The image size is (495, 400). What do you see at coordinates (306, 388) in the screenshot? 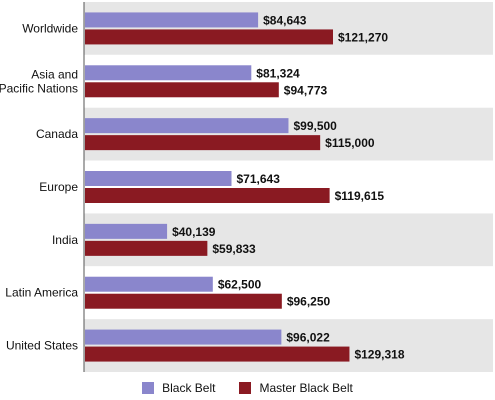
I see `legend-label-master-black-belt: Master Black Belt` at bounding box center [306, 388].